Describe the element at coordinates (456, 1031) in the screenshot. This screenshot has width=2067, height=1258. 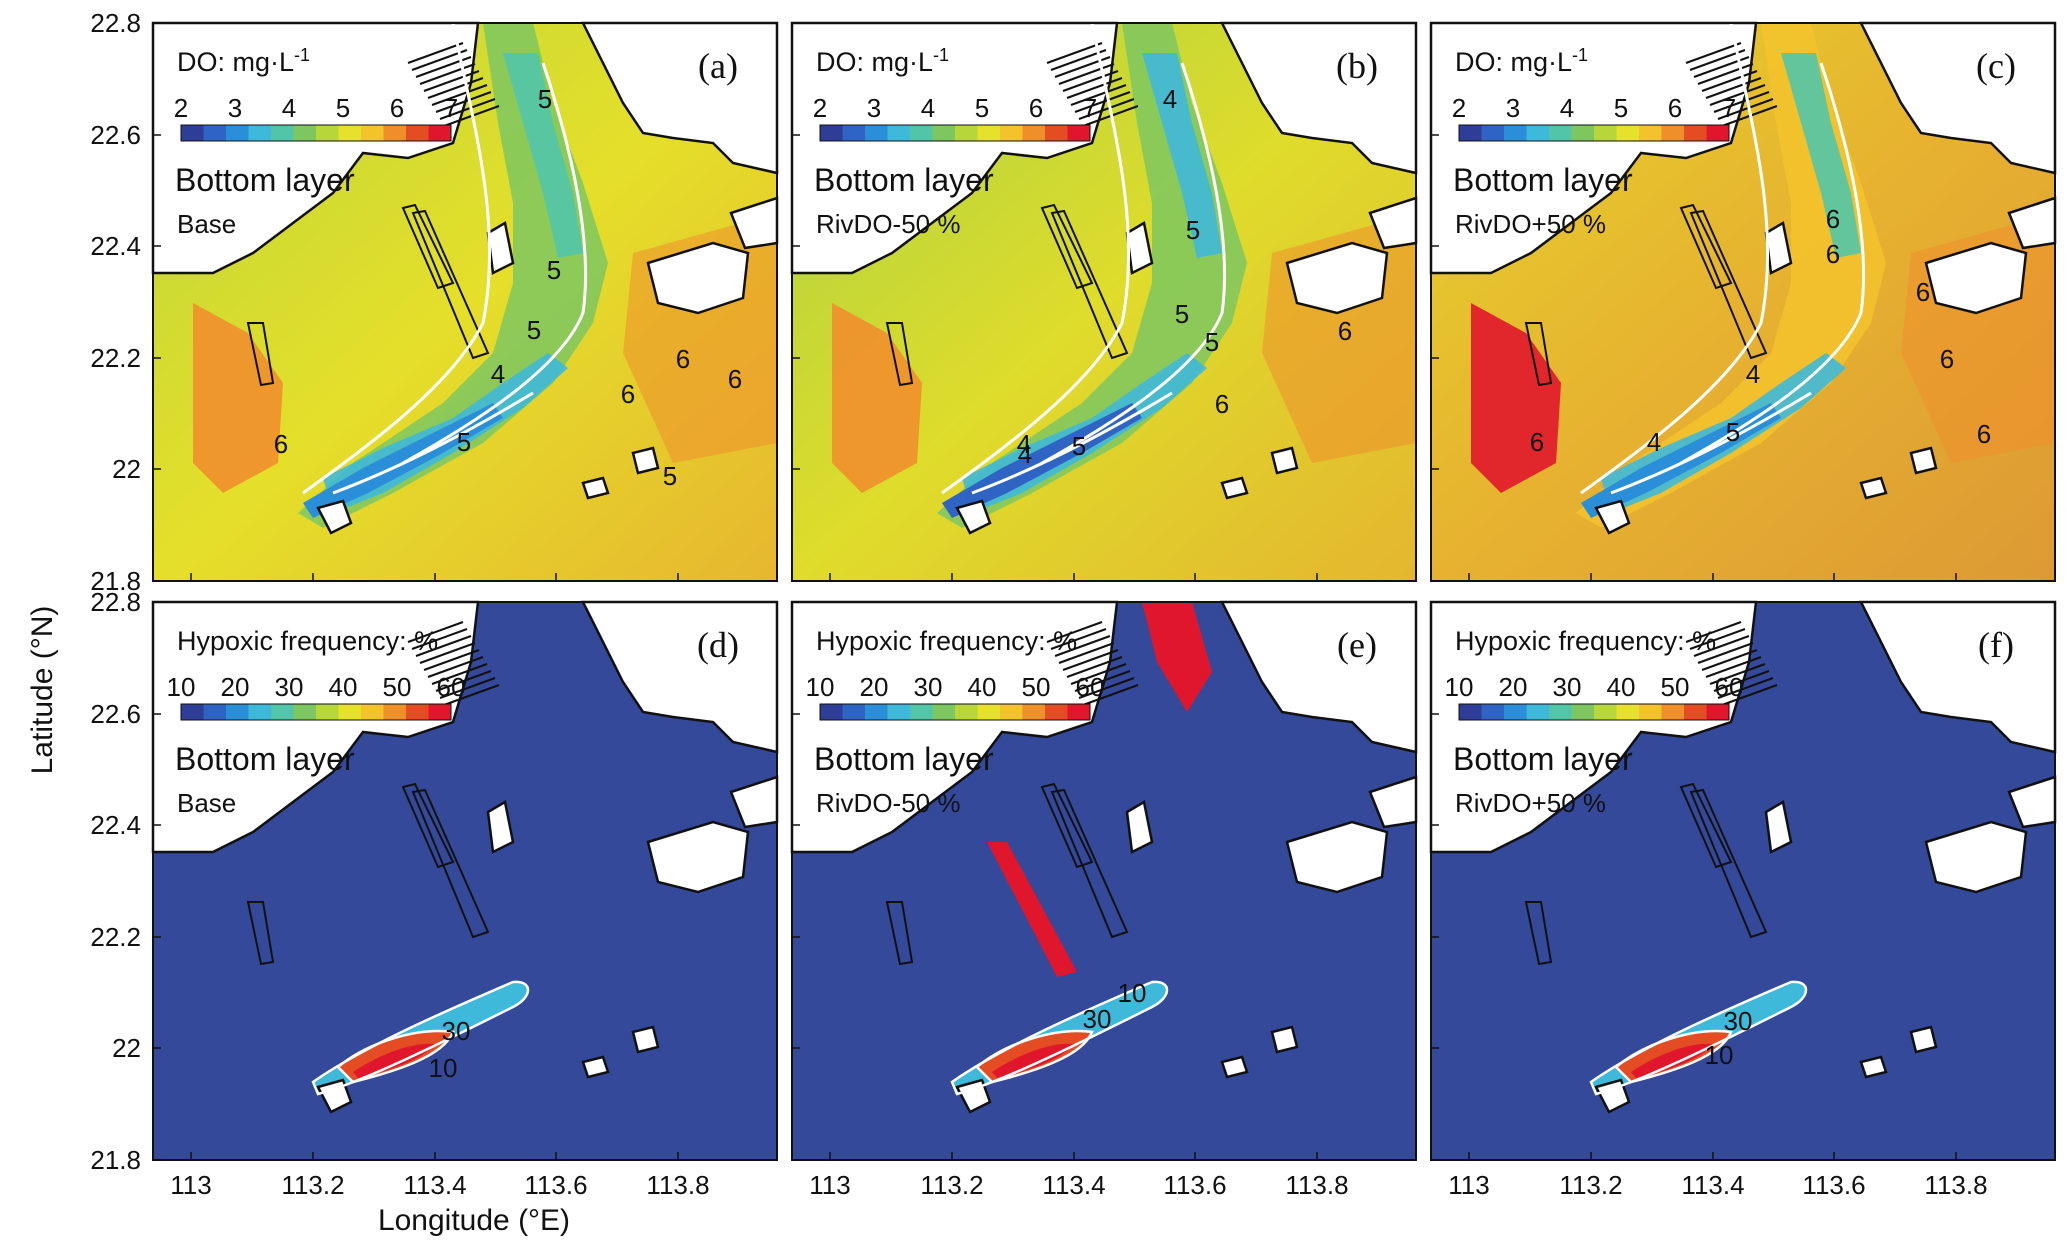
I see `contour-value-label: 30` at that location.